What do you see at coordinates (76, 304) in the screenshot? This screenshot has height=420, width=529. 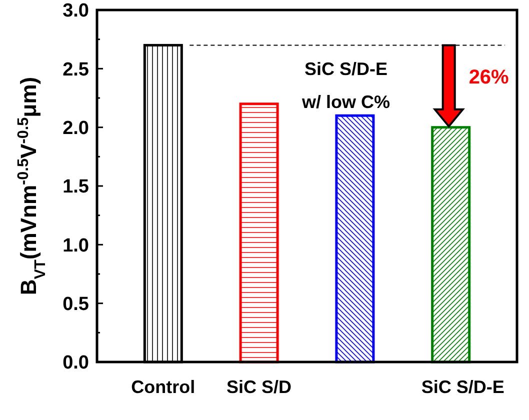 I see `y-tick-label: 0.5` at bounding box center [76, 304].